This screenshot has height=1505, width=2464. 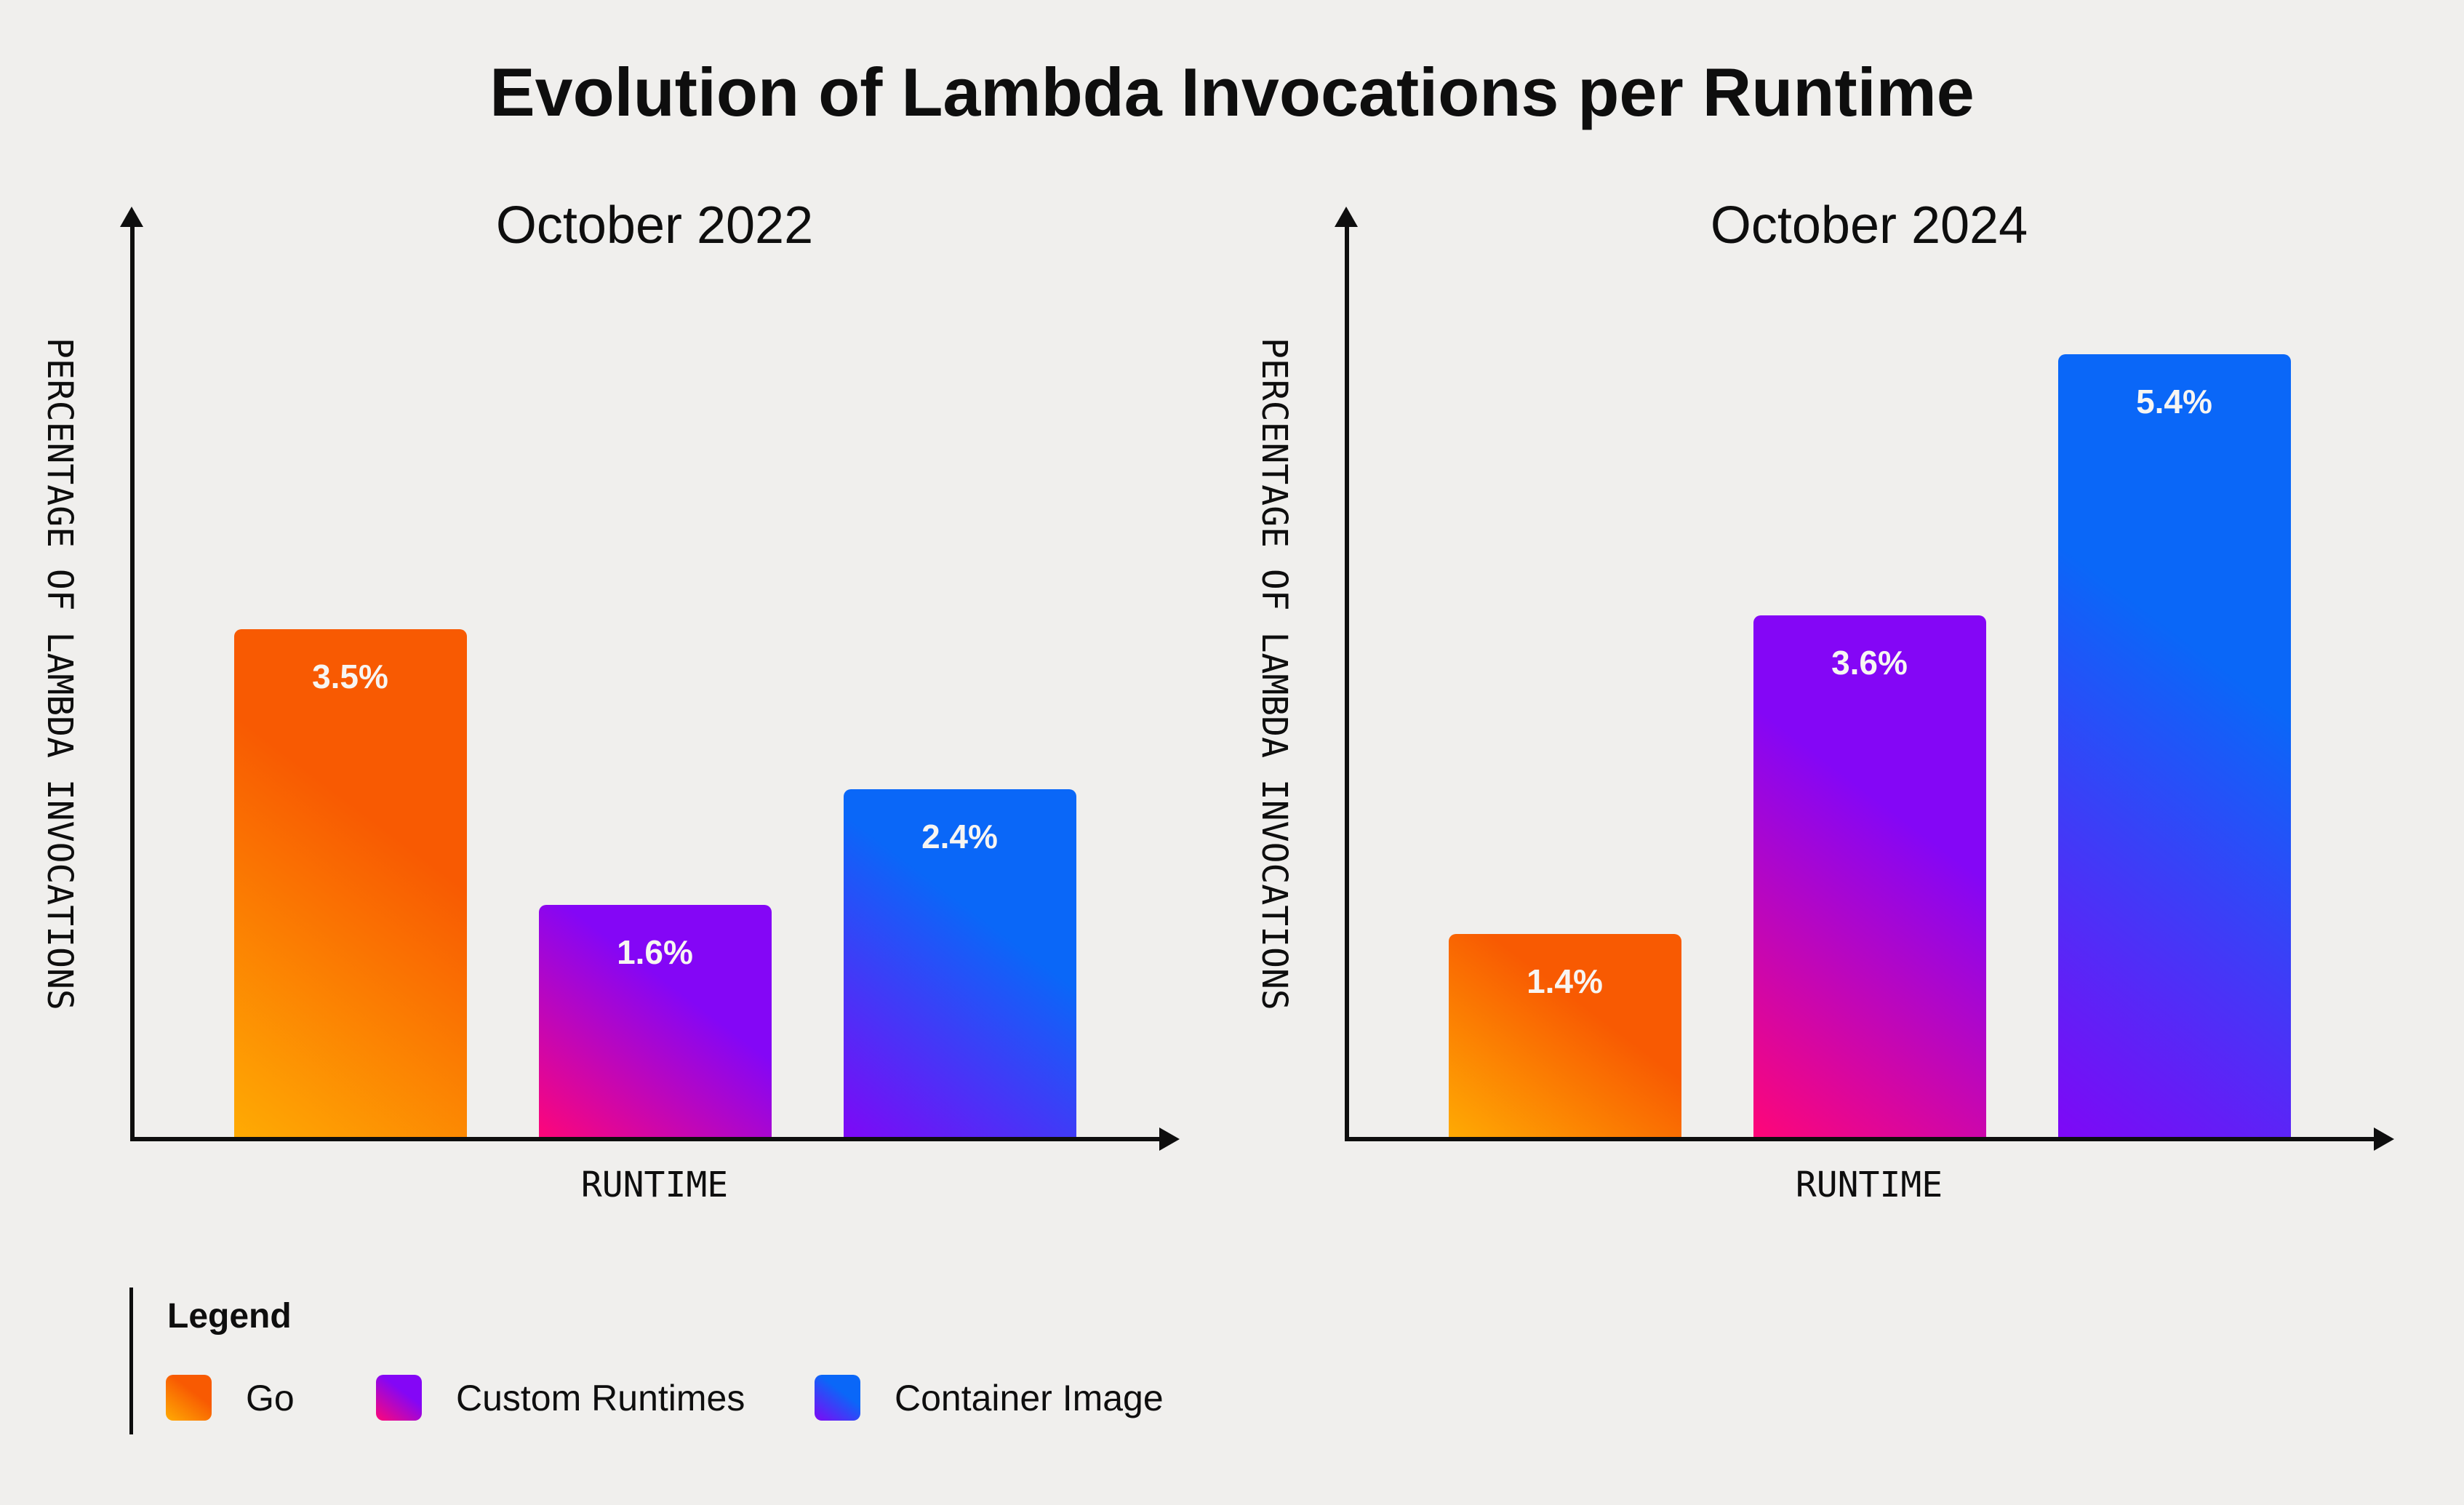 I want to click on bar-custom_runtimes: 1.6%, so click(x=655, y=1022).